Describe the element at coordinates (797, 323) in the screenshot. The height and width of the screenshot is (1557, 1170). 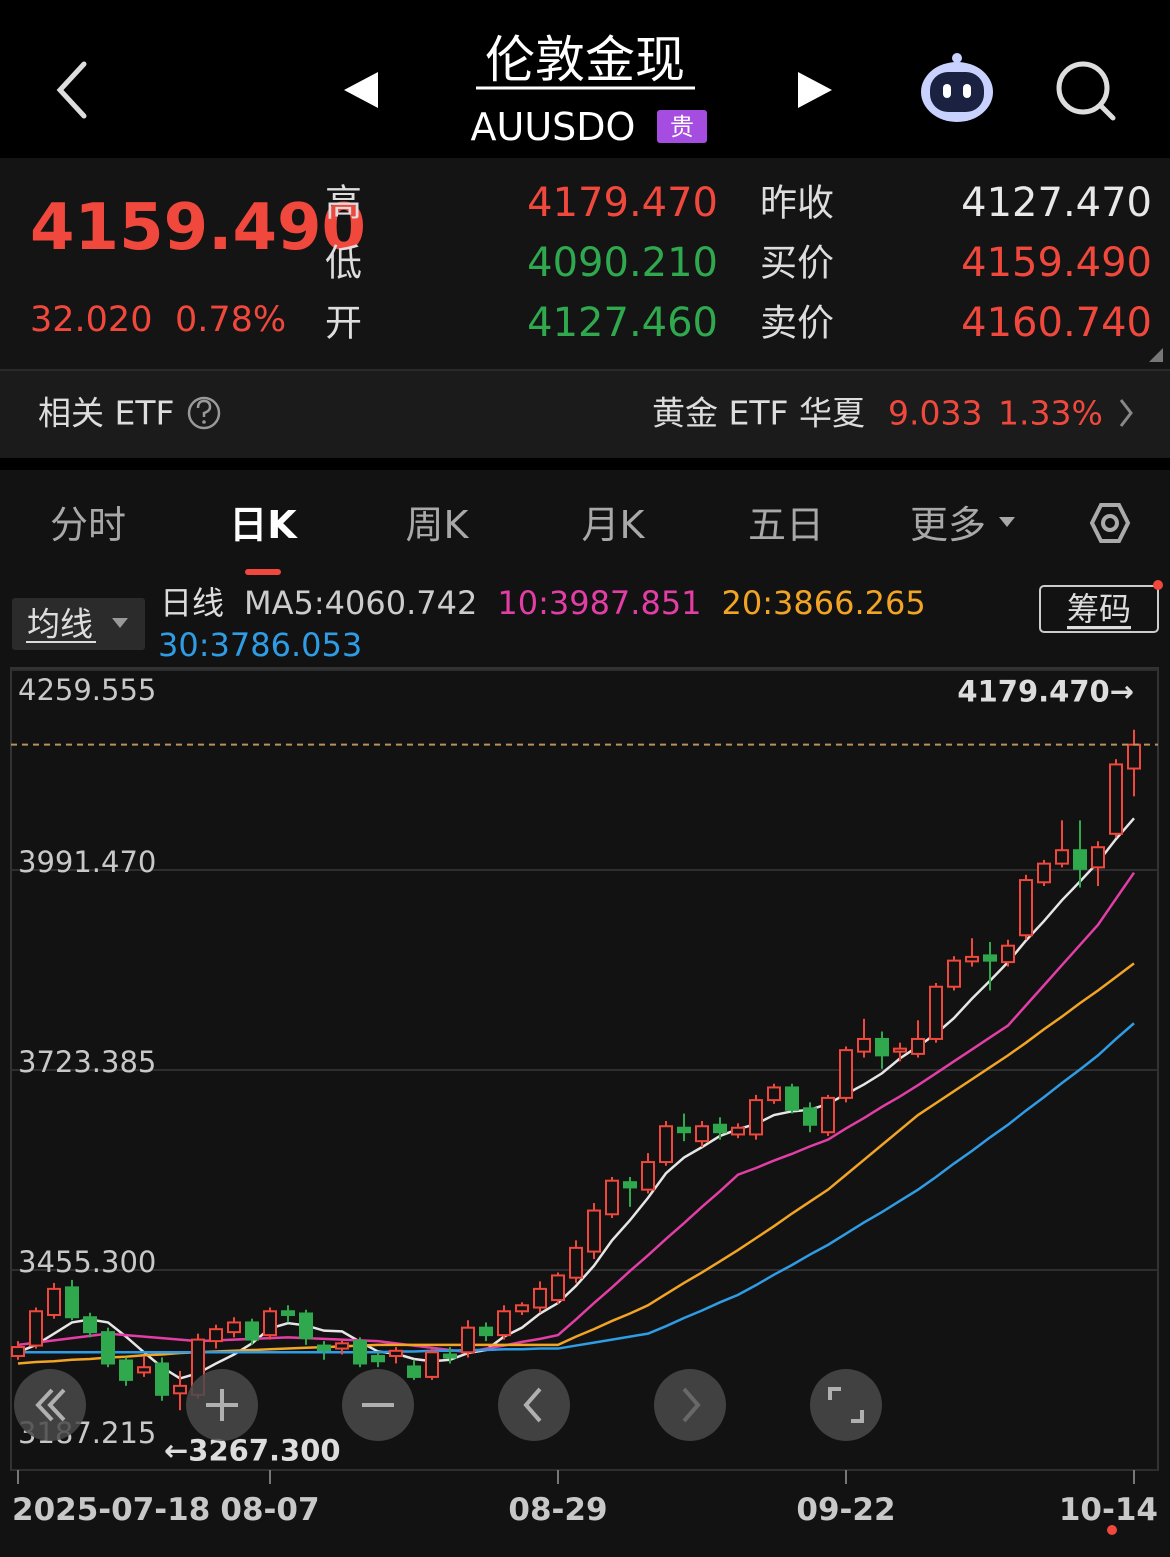
I see `stat-label: 卖价` at that location.